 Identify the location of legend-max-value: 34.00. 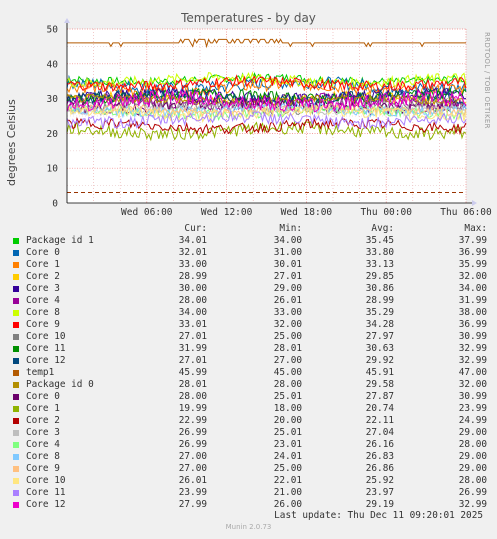
(472, 288).